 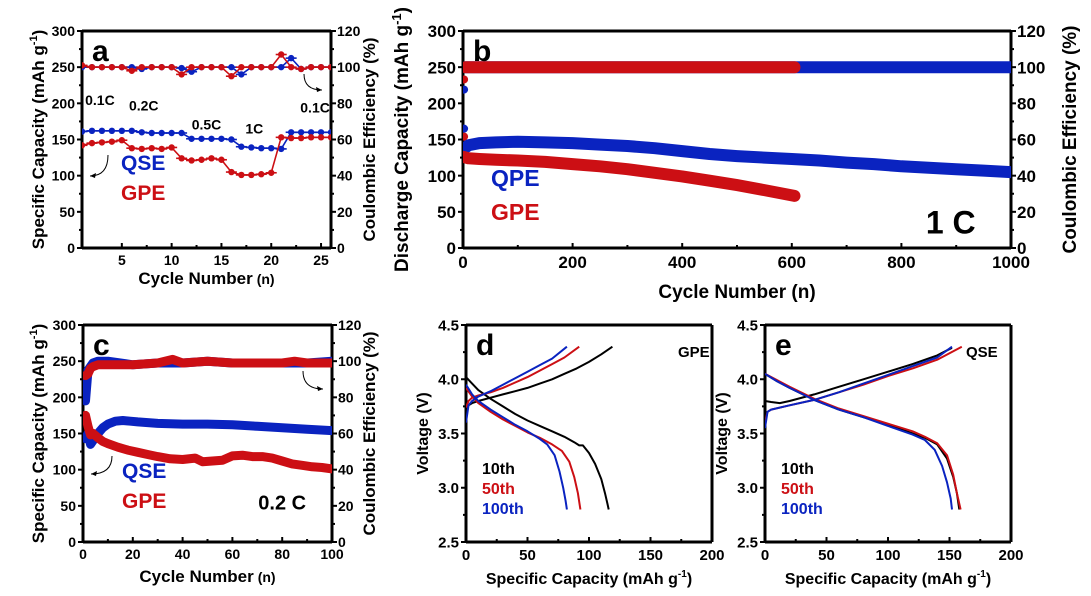 What do you see at coordinates (498, 469) in the screenshot?
I see `legend-entry: 10th` at bounding box center [498, 469].